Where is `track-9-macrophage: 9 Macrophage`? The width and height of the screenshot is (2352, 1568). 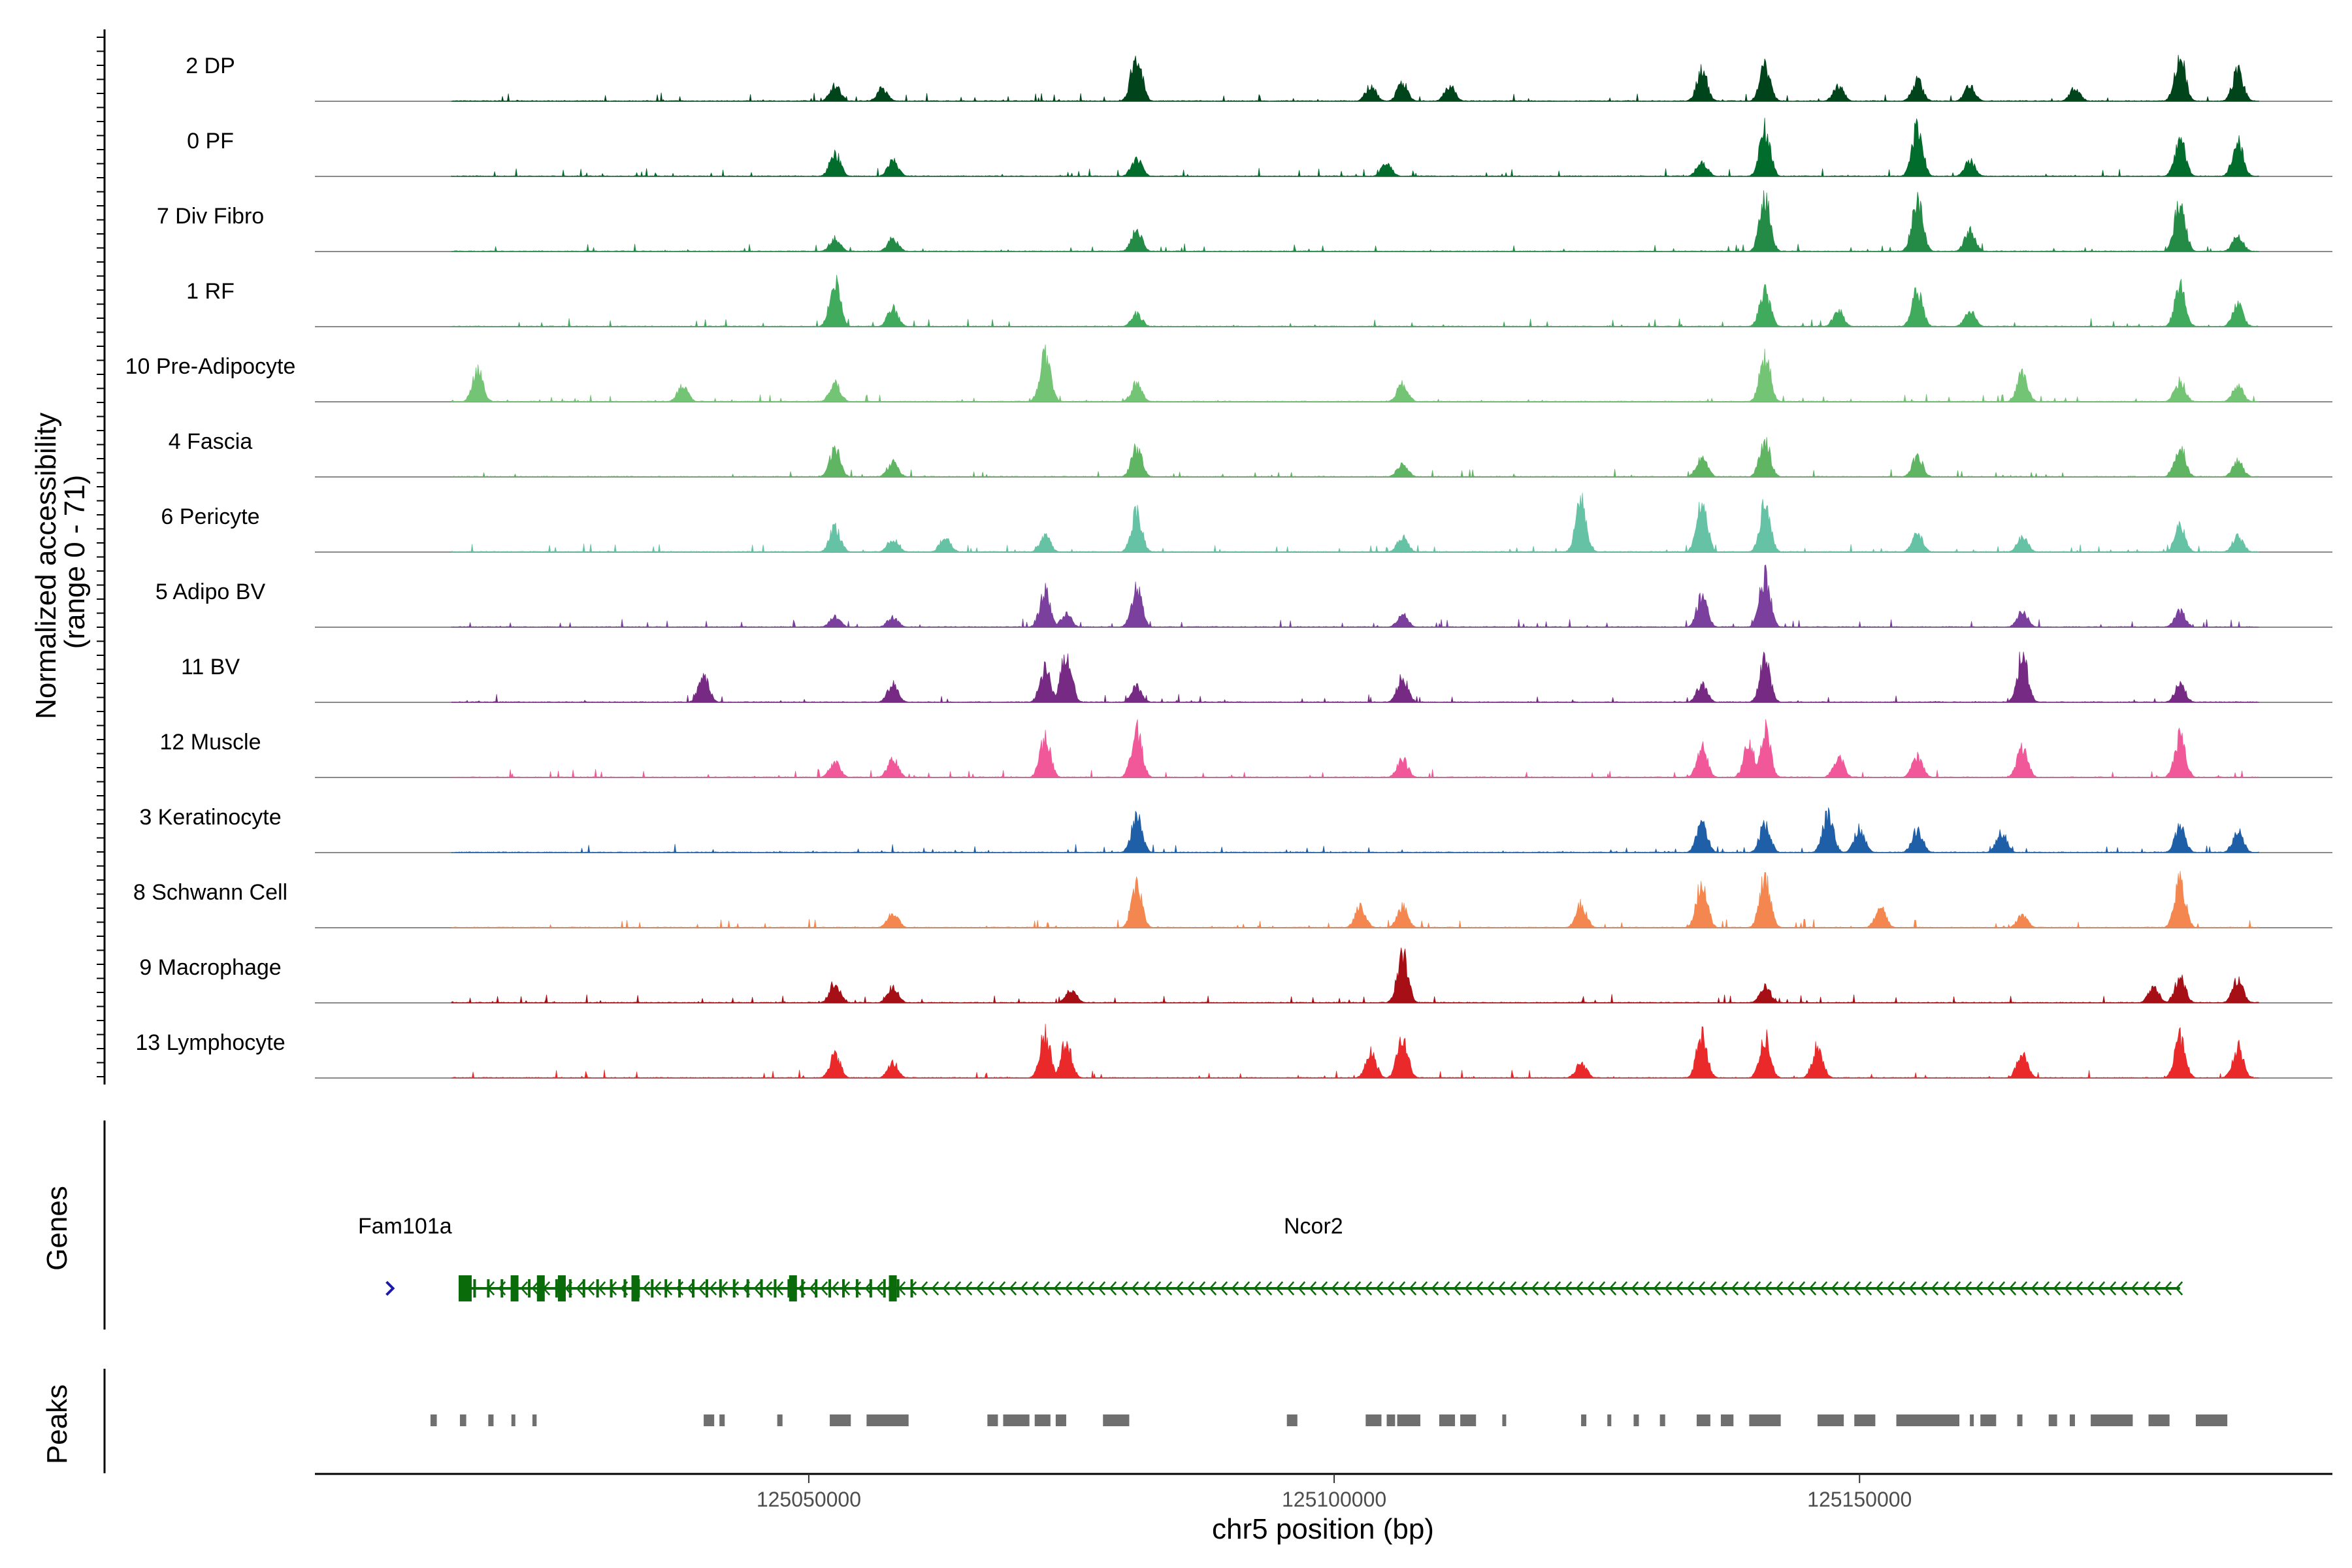
track-9-macrophage: 9 Macrophage is located at coordinates (1235, 975).